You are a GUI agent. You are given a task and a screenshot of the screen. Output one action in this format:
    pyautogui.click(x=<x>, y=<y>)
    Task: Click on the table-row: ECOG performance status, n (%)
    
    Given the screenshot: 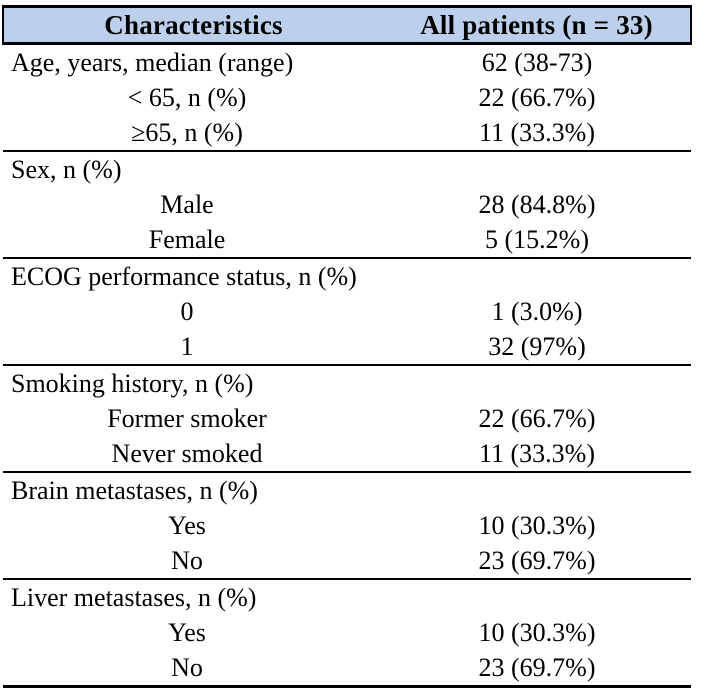 What is the action you would take?
    pyautogui.click(x=347, y=276)
    